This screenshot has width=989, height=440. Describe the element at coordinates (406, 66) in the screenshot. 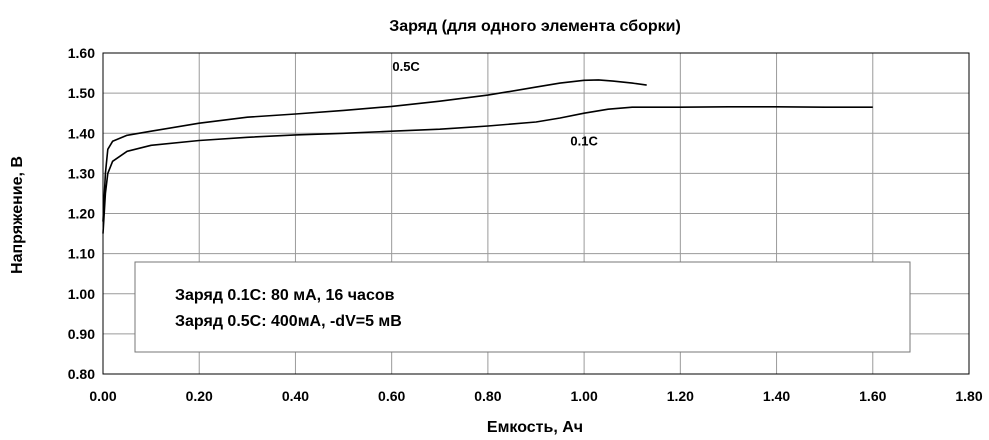

I see `series-label-05C: 0.5C` at that location.